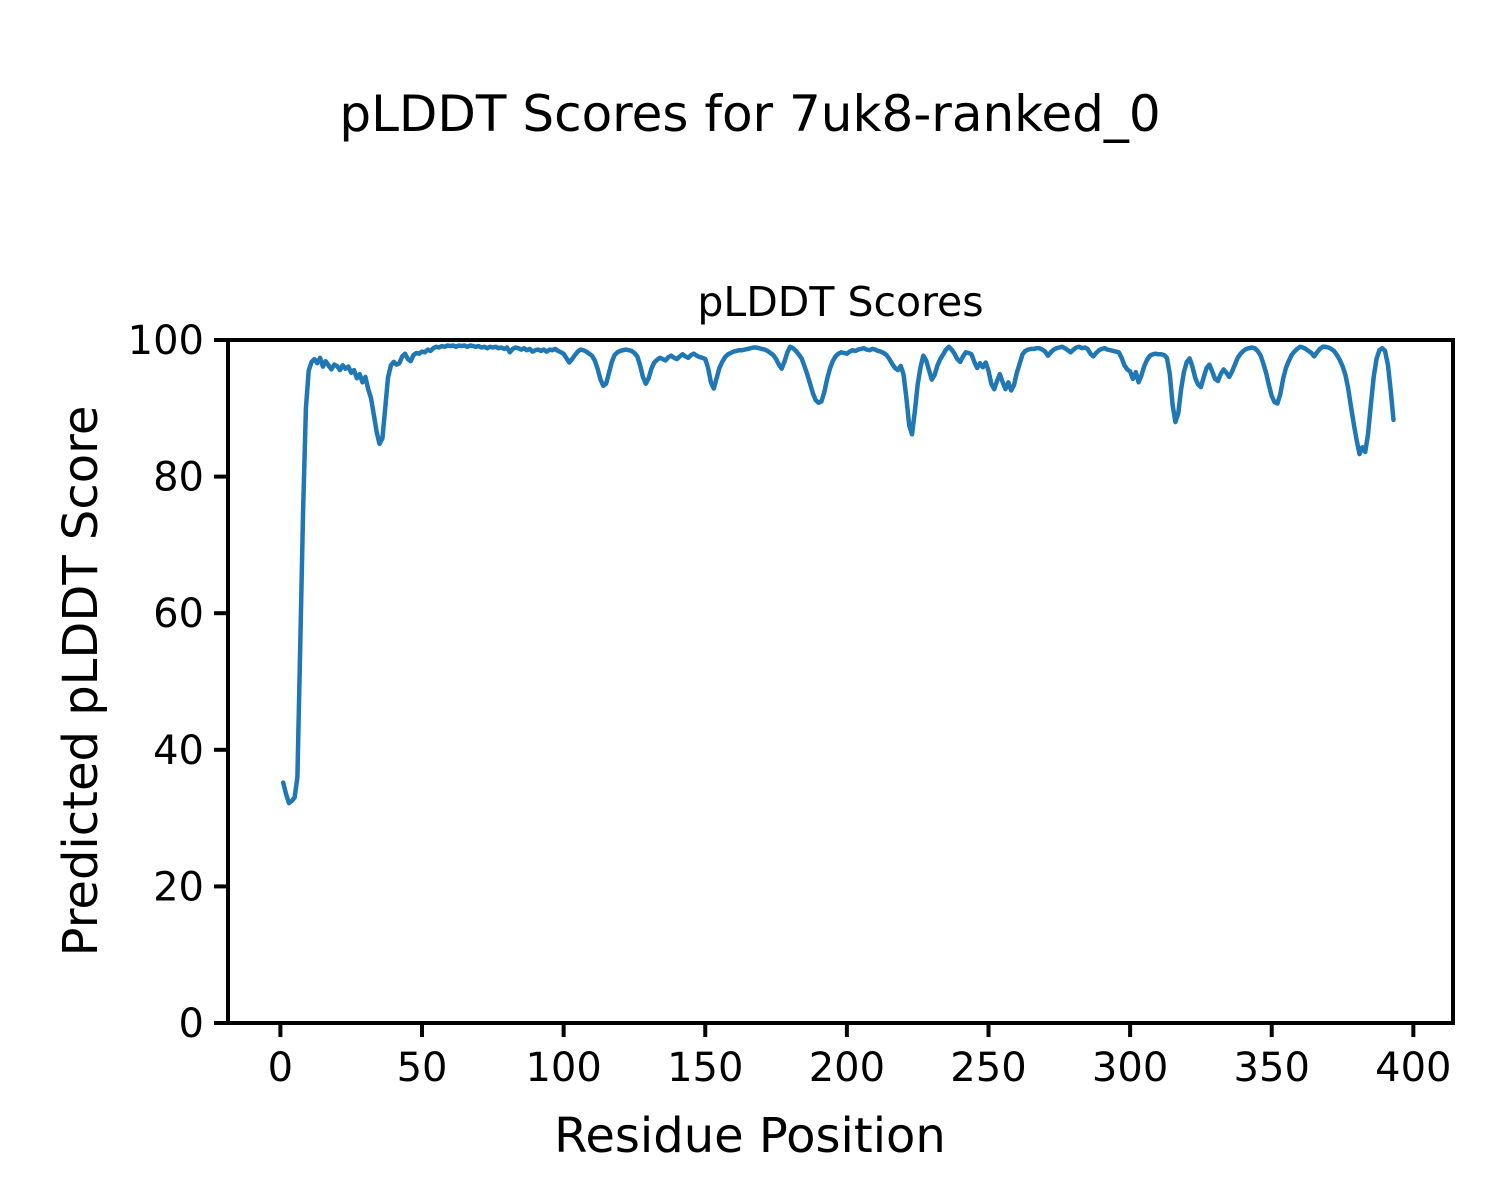  I want to click on x-tick-label: 0, so click(280, 1068).